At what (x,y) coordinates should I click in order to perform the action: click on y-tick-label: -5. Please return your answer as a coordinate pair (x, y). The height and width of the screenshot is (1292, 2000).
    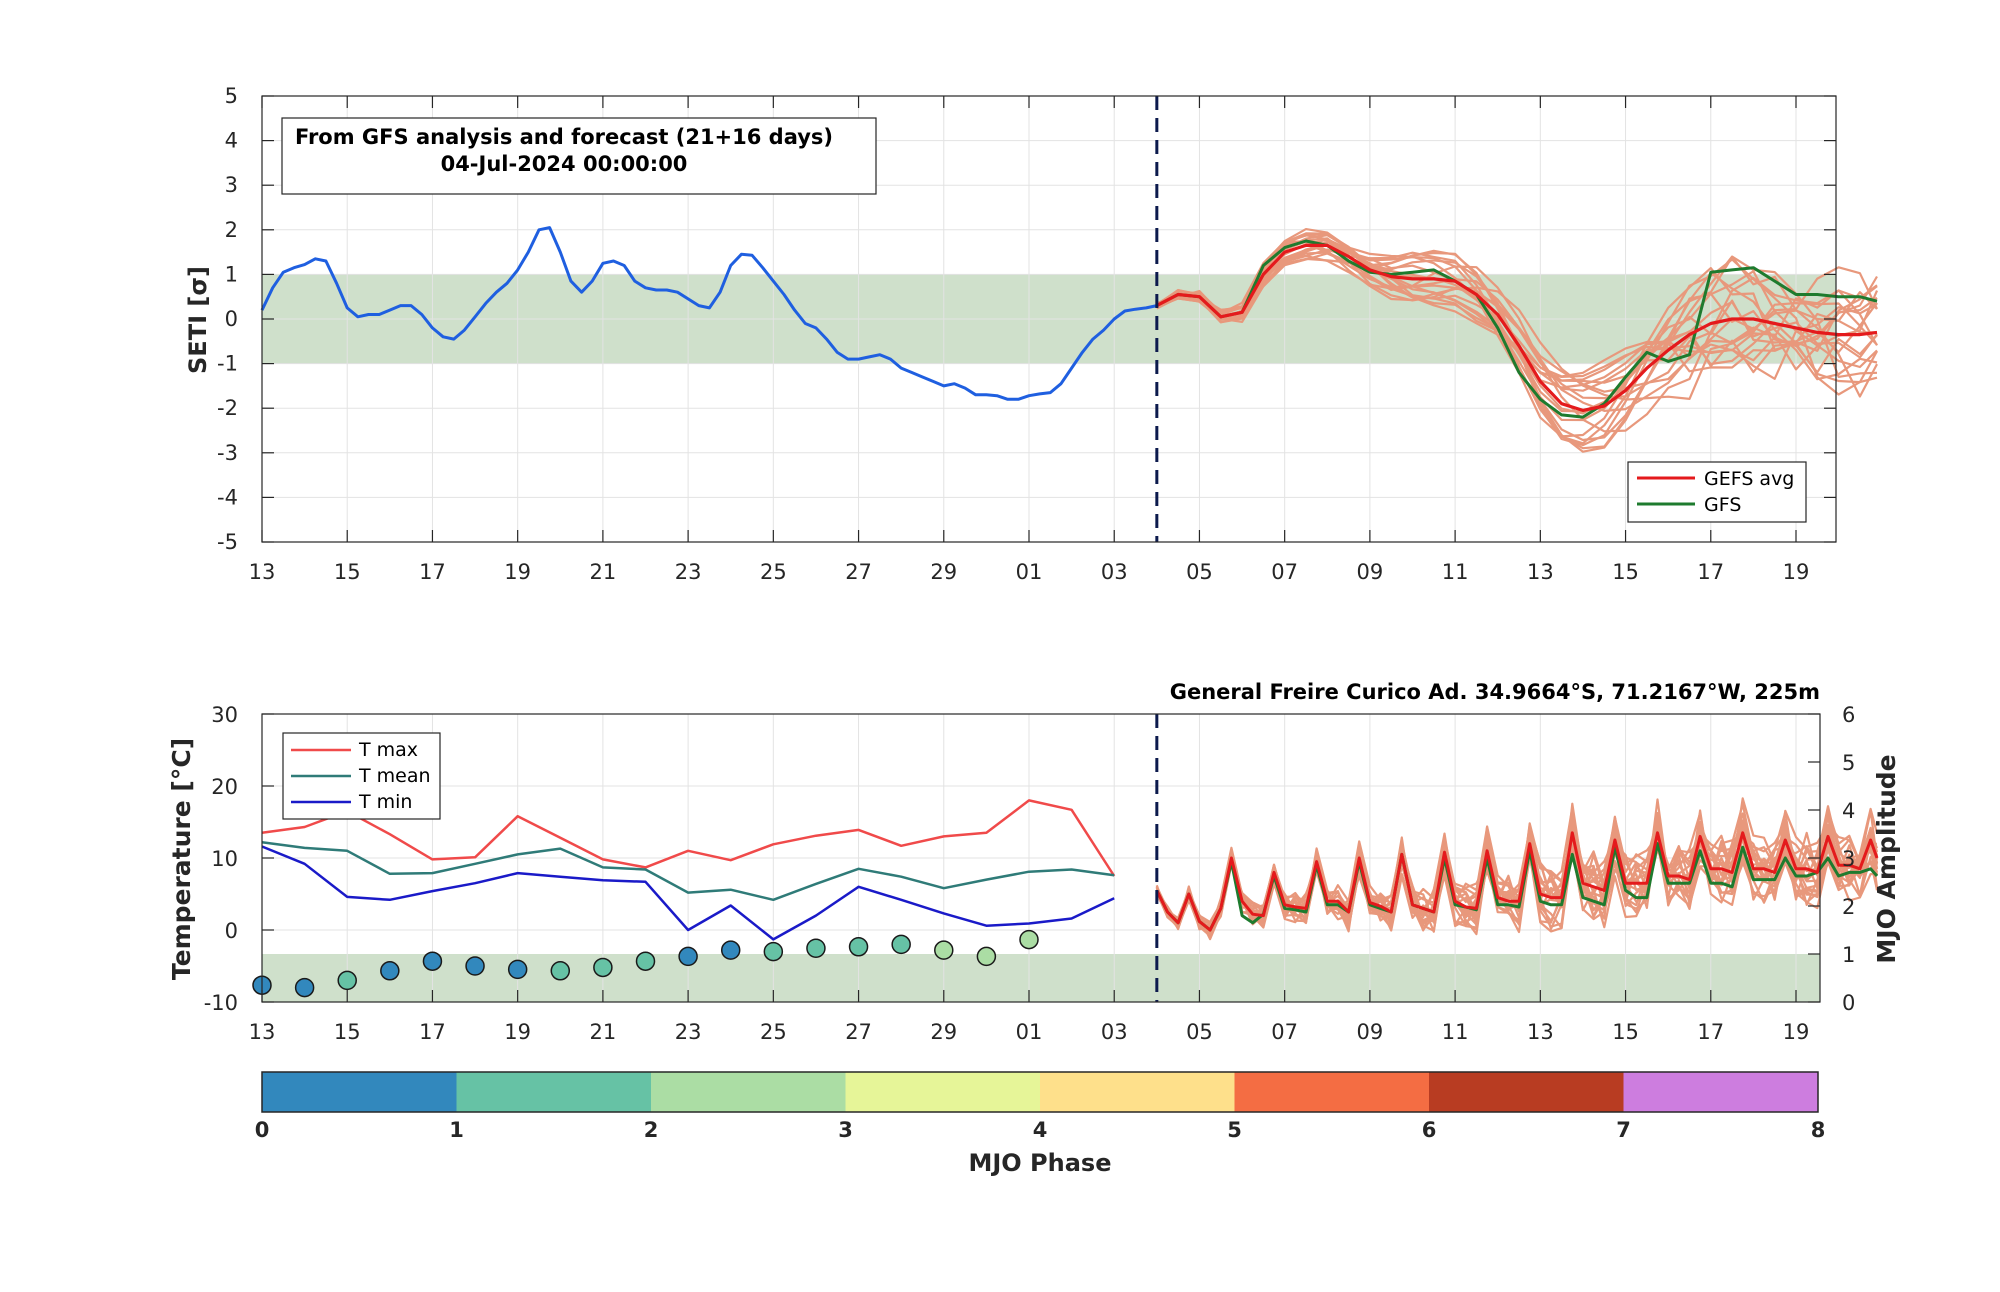
    Looking at the image, I should click on (227, 542).